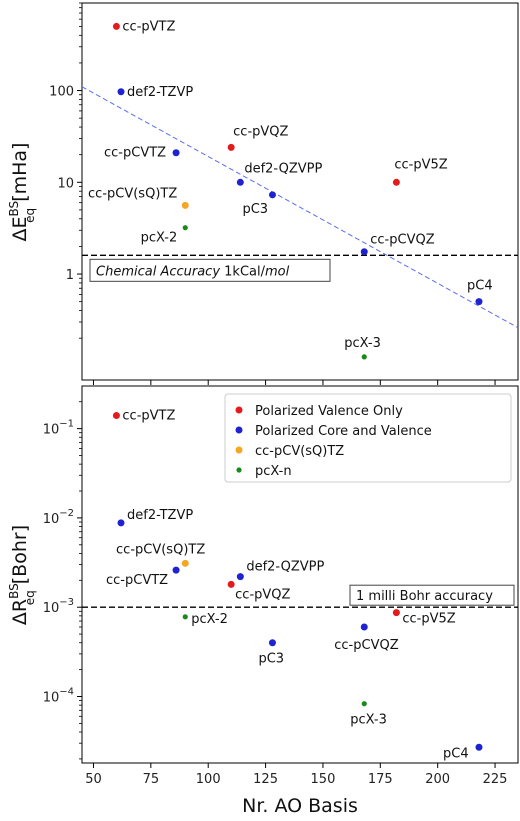 The image size is (520, 821). Describe the element at coordinates (208, 779) in the screenshot. I see `x-tick-label: 100` at that location.